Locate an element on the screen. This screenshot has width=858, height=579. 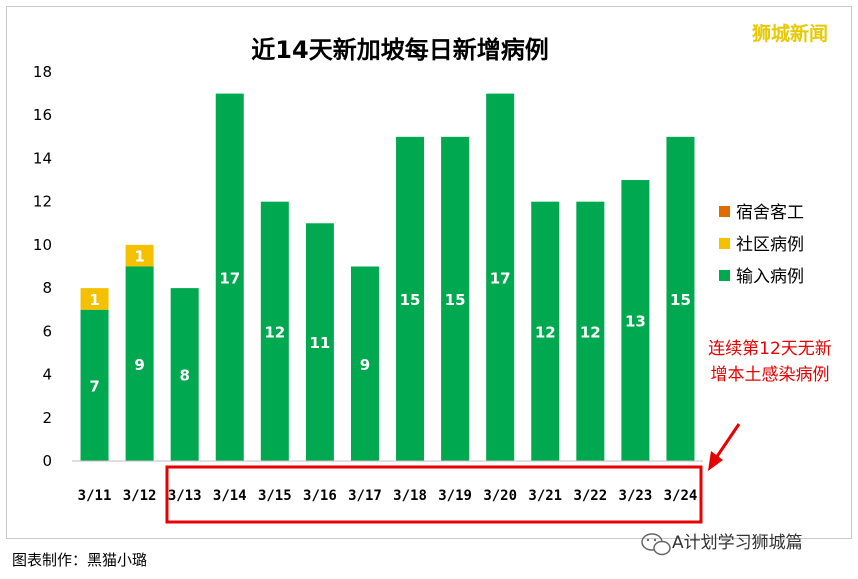
data-label: 8 is located at coordinates (184, 376).